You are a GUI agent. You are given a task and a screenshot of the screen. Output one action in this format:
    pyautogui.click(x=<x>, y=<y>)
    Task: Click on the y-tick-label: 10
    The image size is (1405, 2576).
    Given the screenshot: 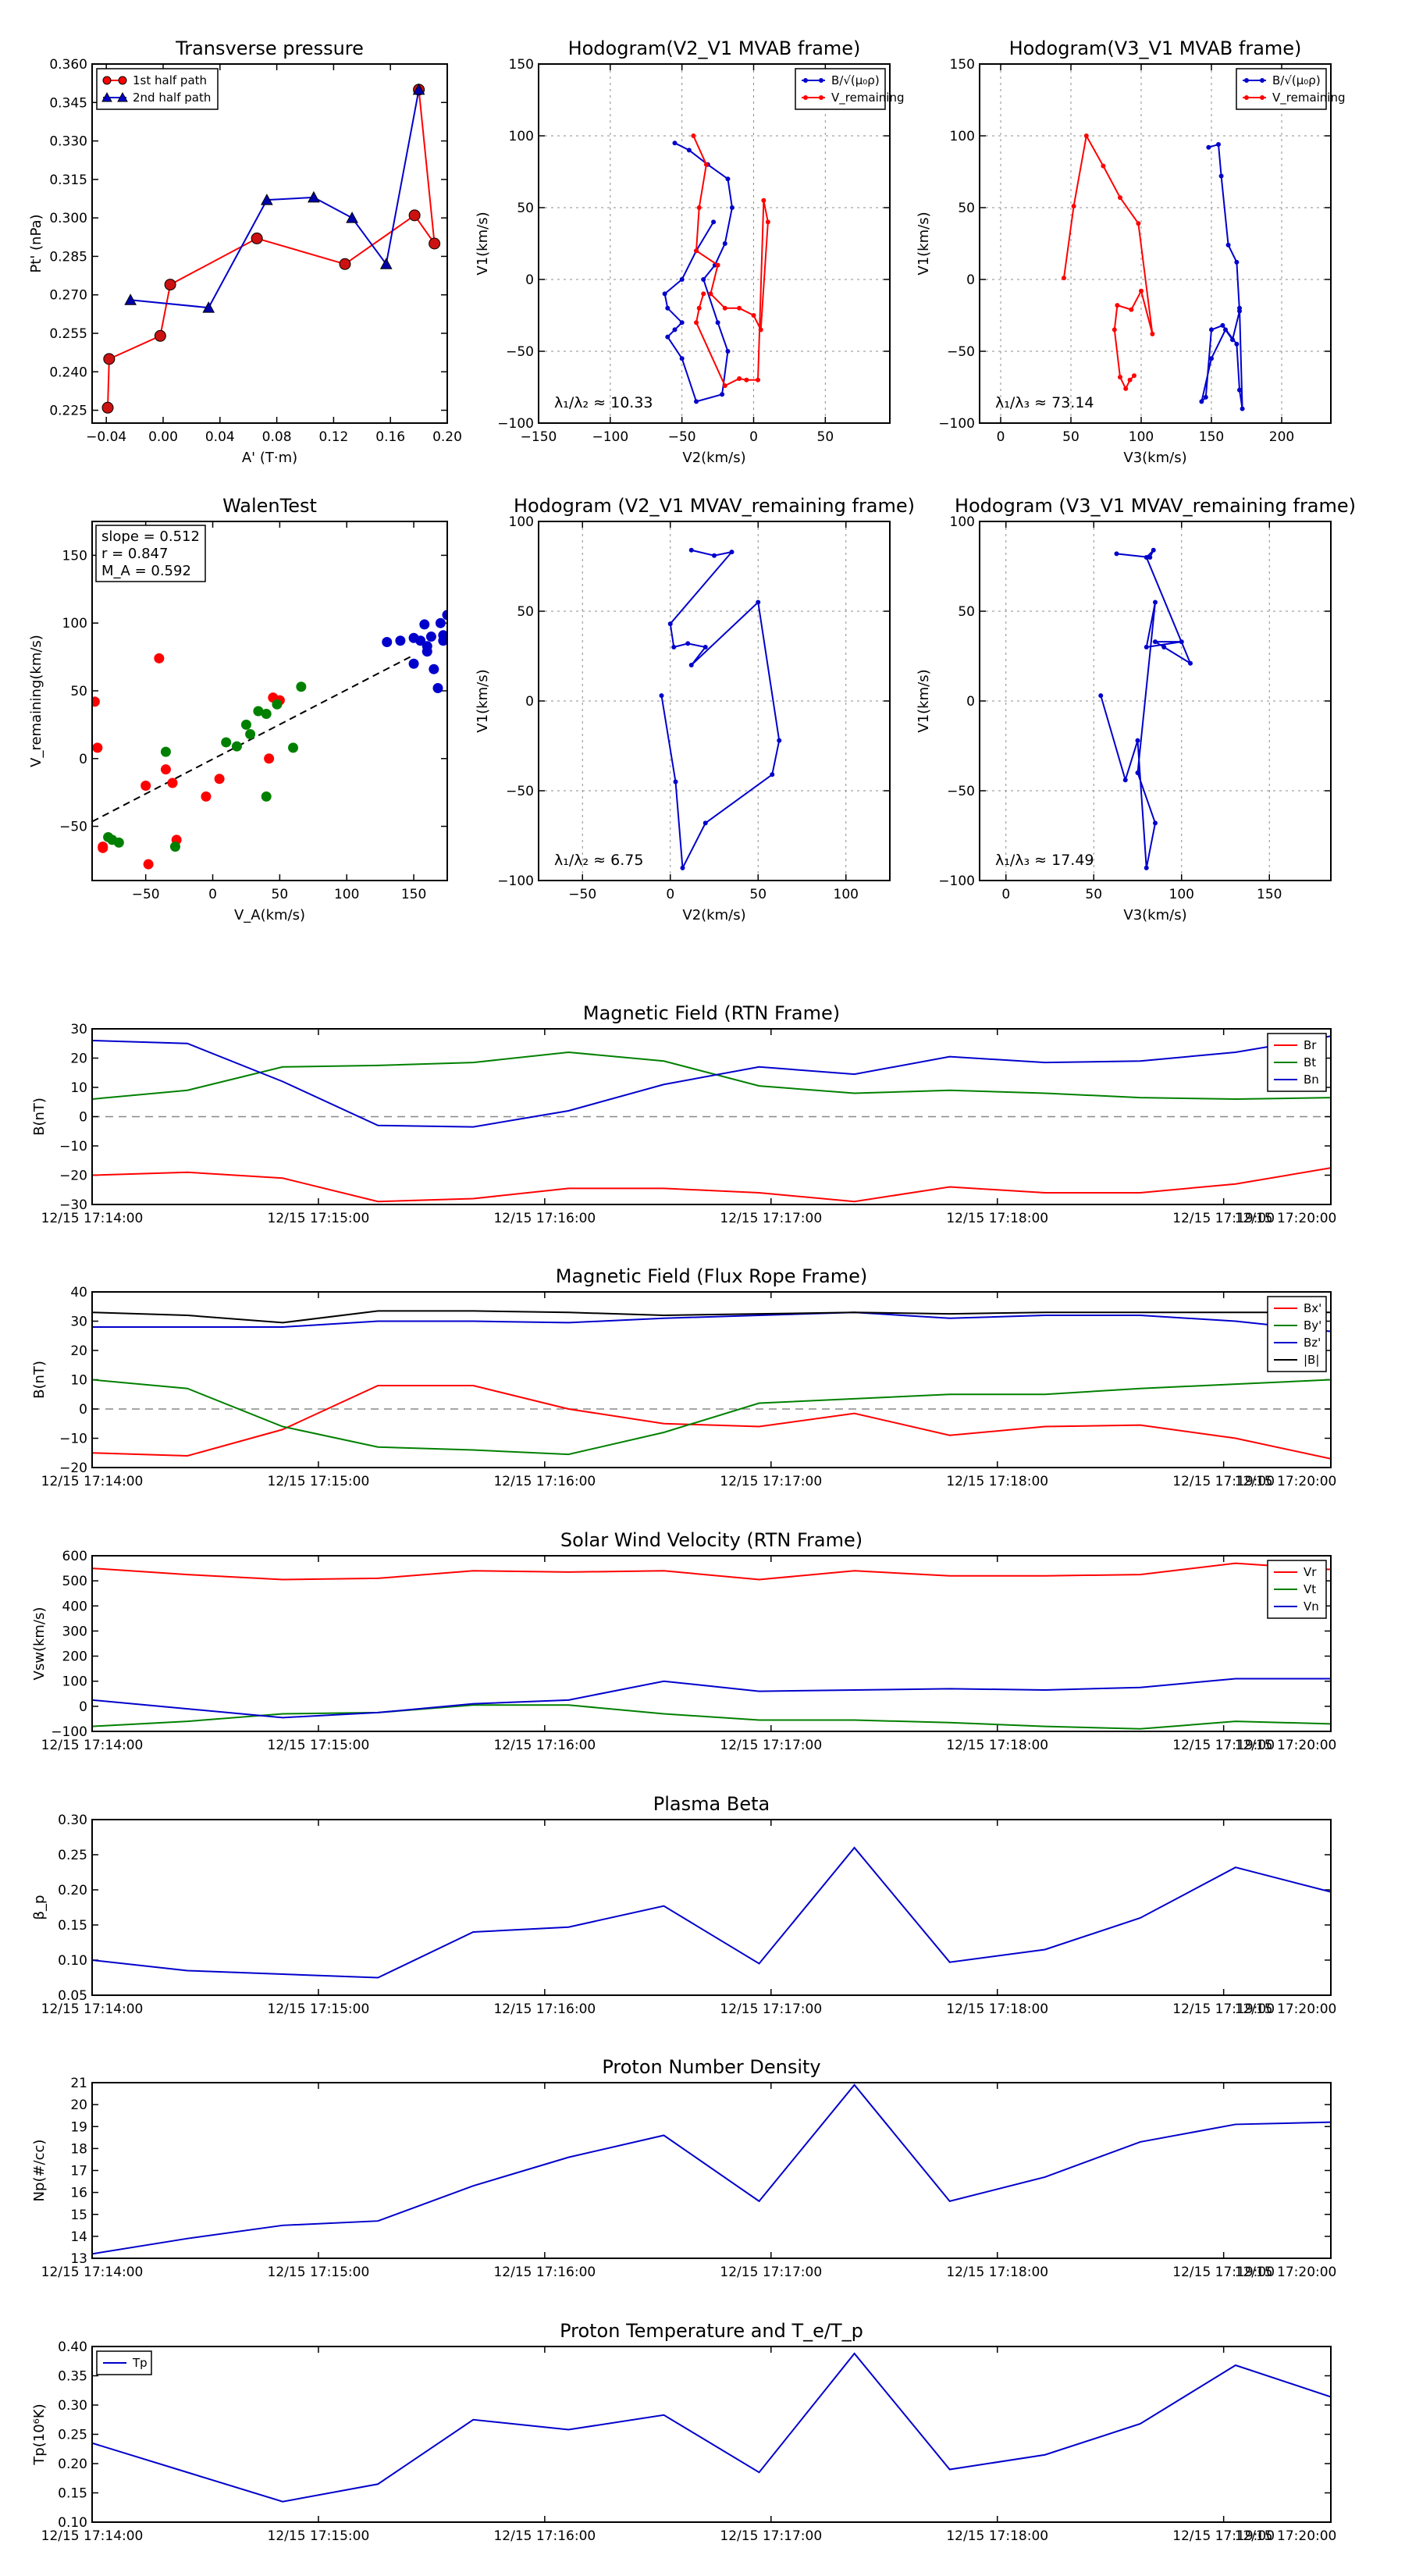 What is the action you would take?
    pyautogui.click(x=78, y=1381)
    